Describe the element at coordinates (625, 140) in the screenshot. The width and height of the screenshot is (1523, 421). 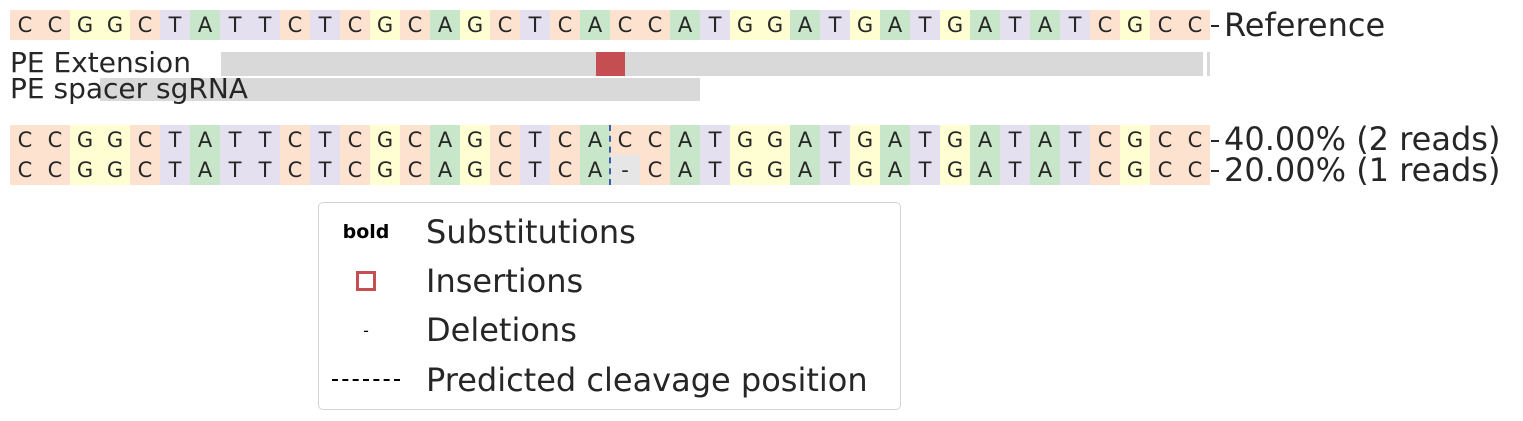
I see `allele-1-base-21: C` at that location.